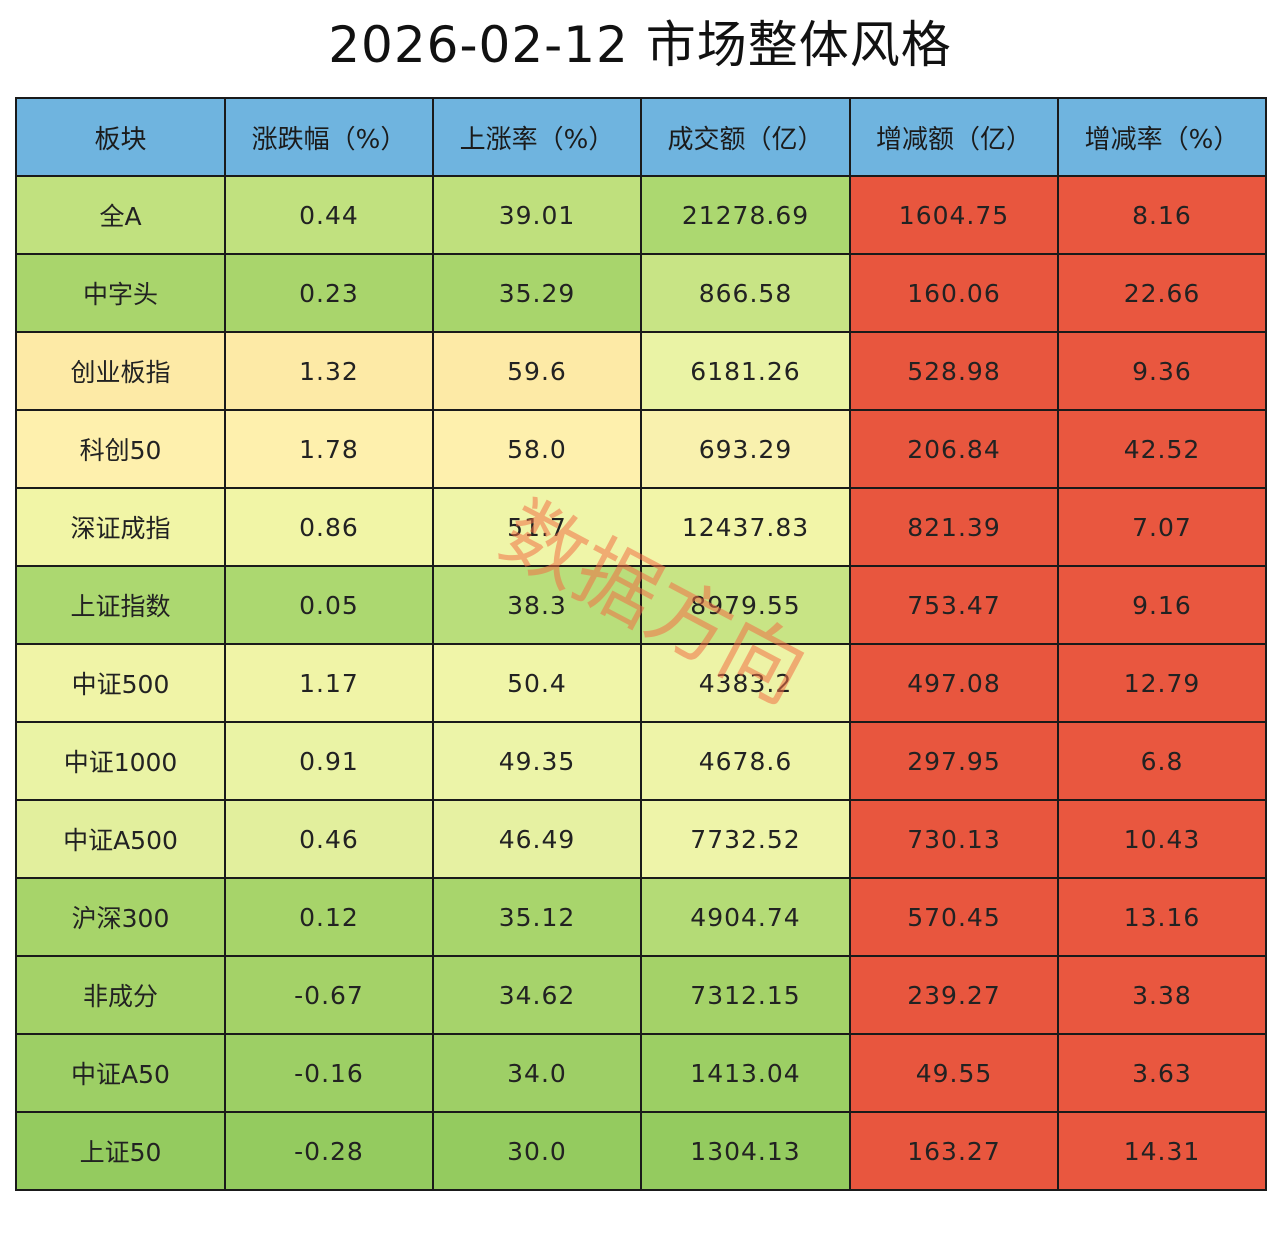 This screenshot has width=1280, height=1260. Describe the element at coordinates (1162, 449) in the screenshot. I see `cell-turnover-delta-pct: 42.52` at that location.